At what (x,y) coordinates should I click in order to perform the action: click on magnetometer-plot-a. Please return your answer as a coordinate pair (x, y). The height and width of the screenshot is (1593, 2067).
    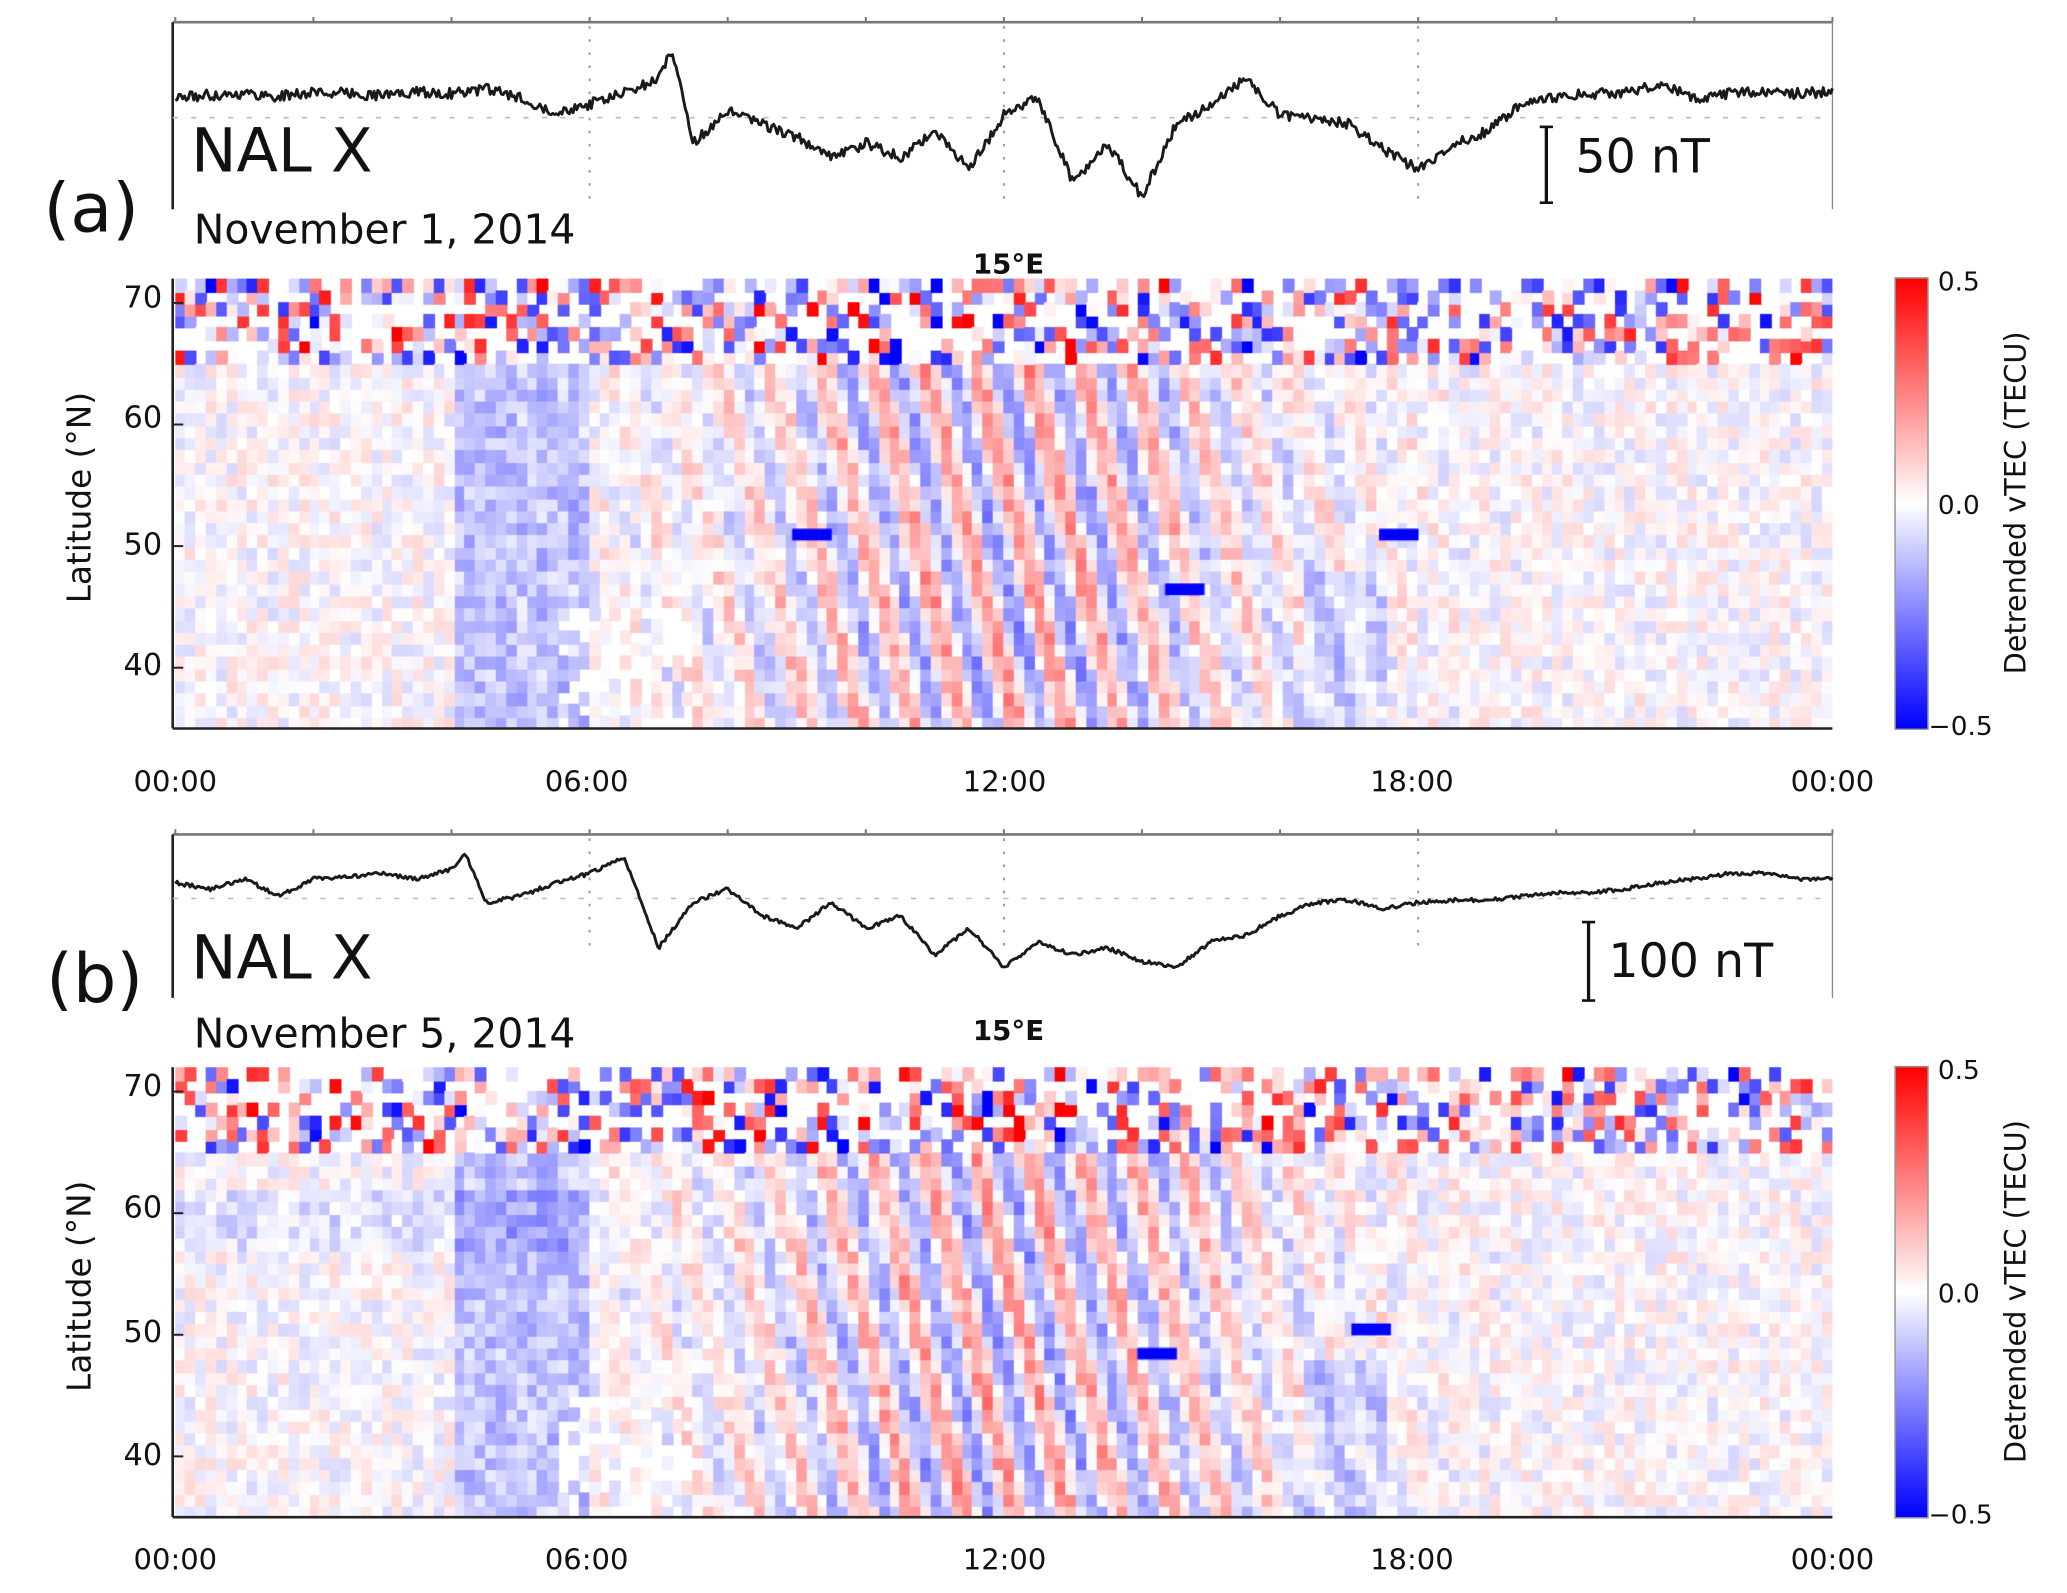
    Looking at the image, I should click on (1002, 113).